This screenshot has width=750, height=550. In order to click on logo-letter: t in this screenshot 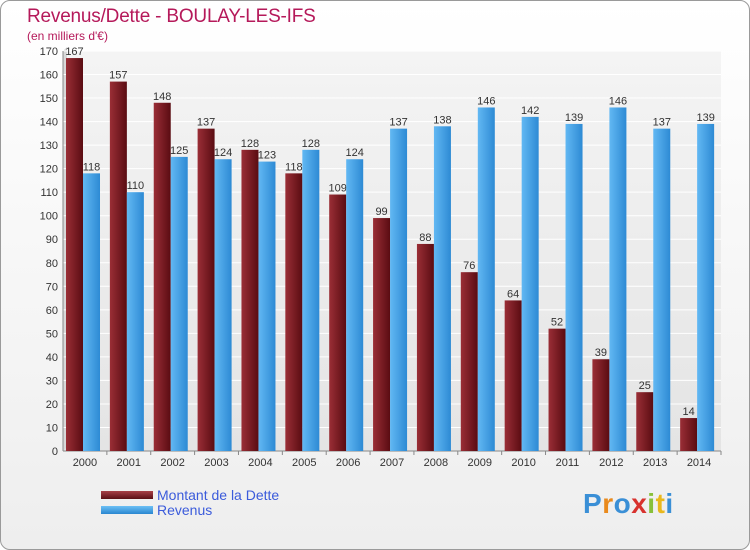, I will do `click(660, 503)`.